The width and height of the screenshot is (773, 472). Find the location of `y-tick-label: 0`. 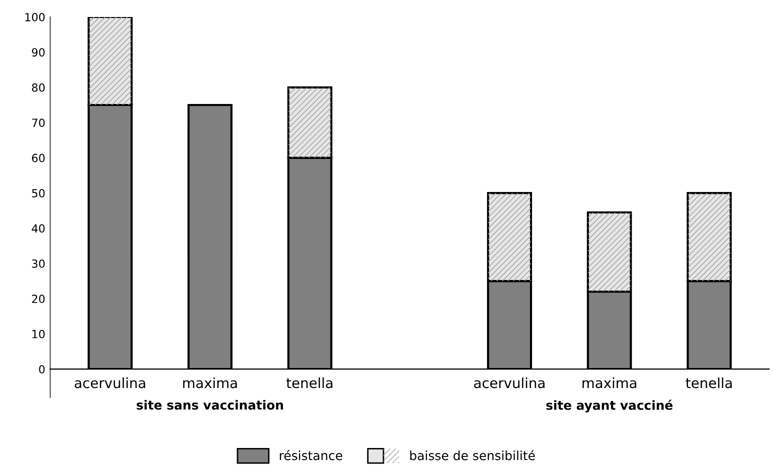

y-tick-label: 0 is located at coordinates (42, 369).